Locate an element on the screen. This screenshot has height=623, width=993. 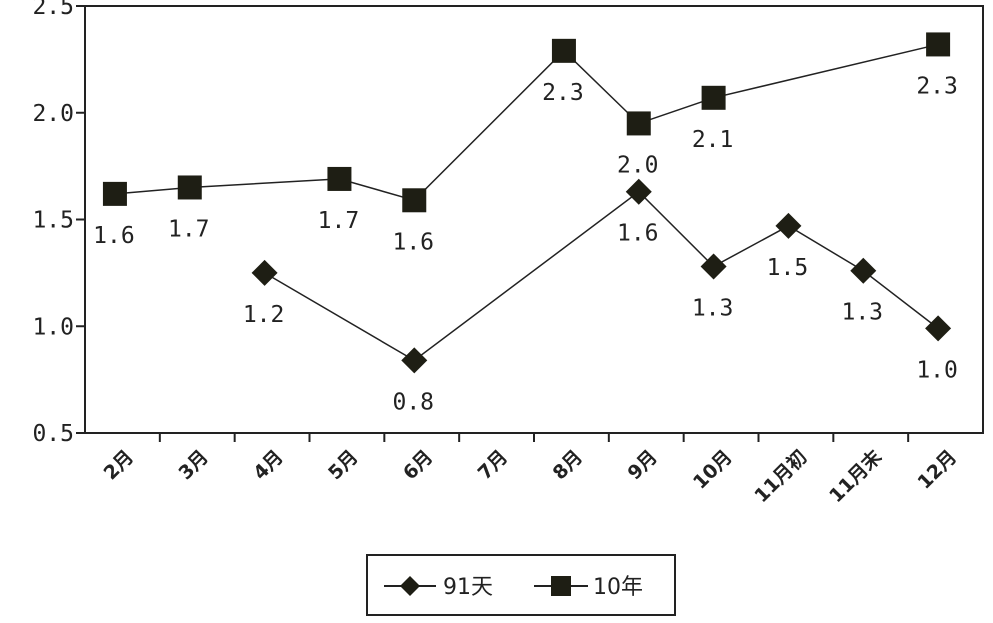
x-tick-label: 8月 is located at coordinates (568, 465).